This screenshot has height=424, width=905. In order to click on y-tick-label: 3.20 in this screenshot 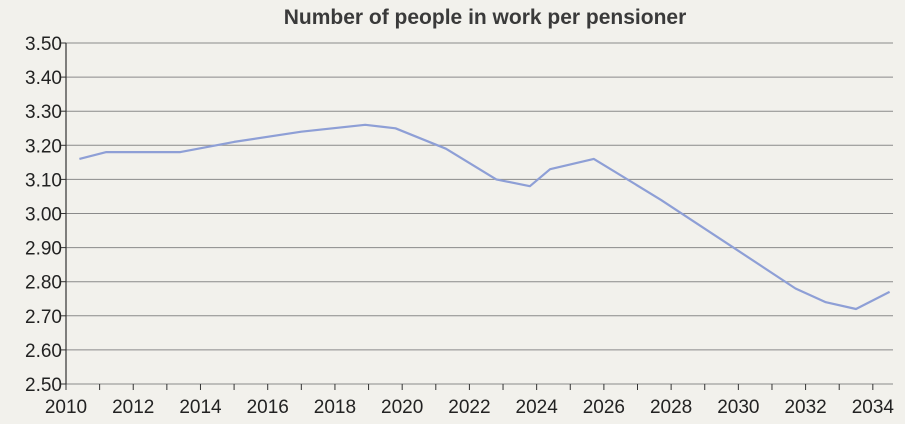, I will do `click(43, 146)`.